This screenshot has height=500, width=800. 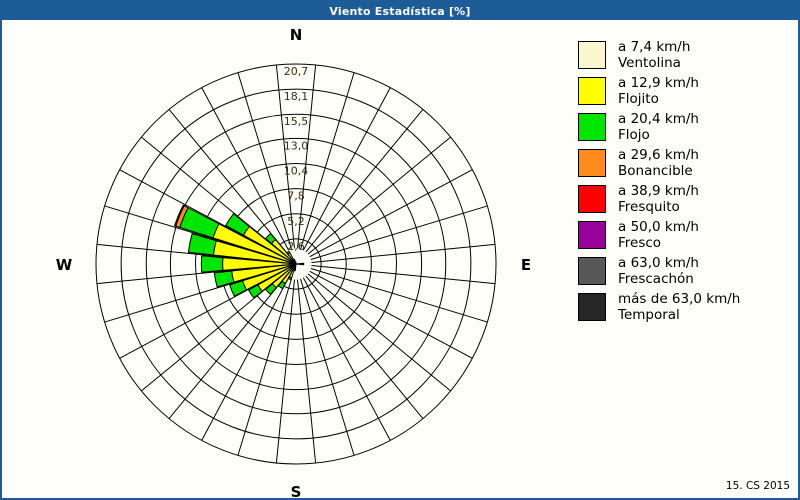 What do you see at coordinates (64, 265) in the screenshot?
I see `compass-label-west: W` at bounding box center [64, 265].